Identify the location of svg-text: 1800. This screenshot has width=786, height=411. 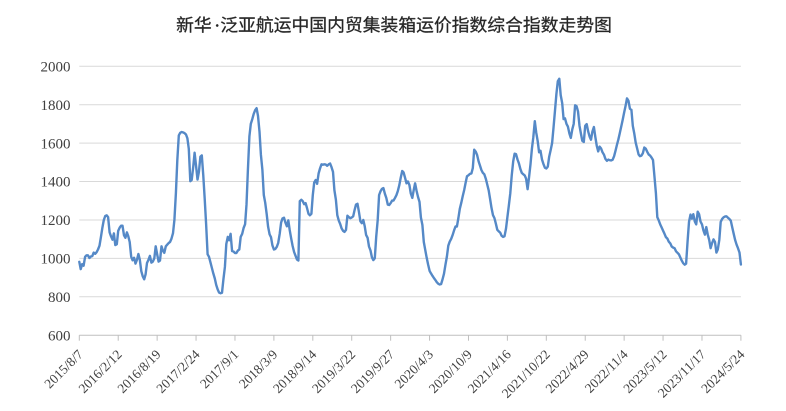
(56, 106).